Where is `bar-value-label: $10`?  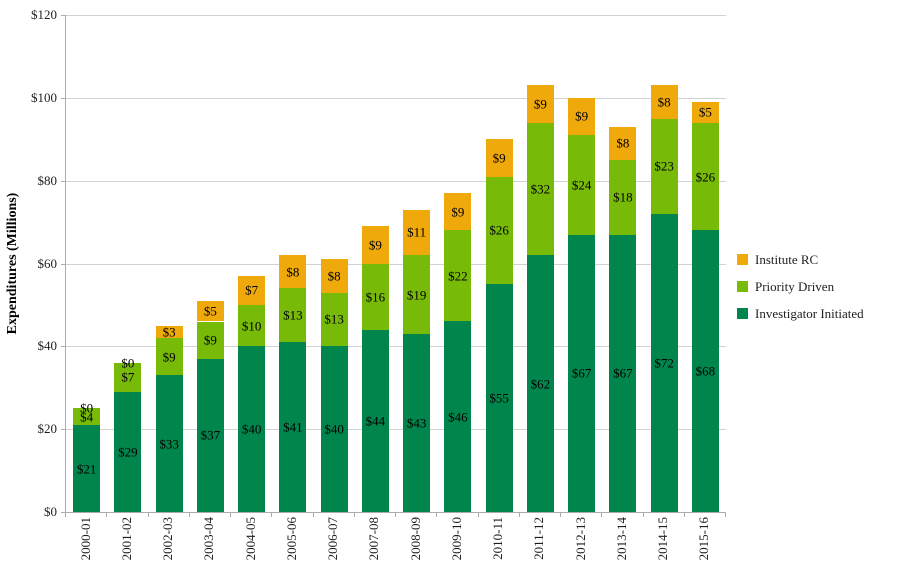 bar-value-label: $10 is located at coordinates (251, 326).